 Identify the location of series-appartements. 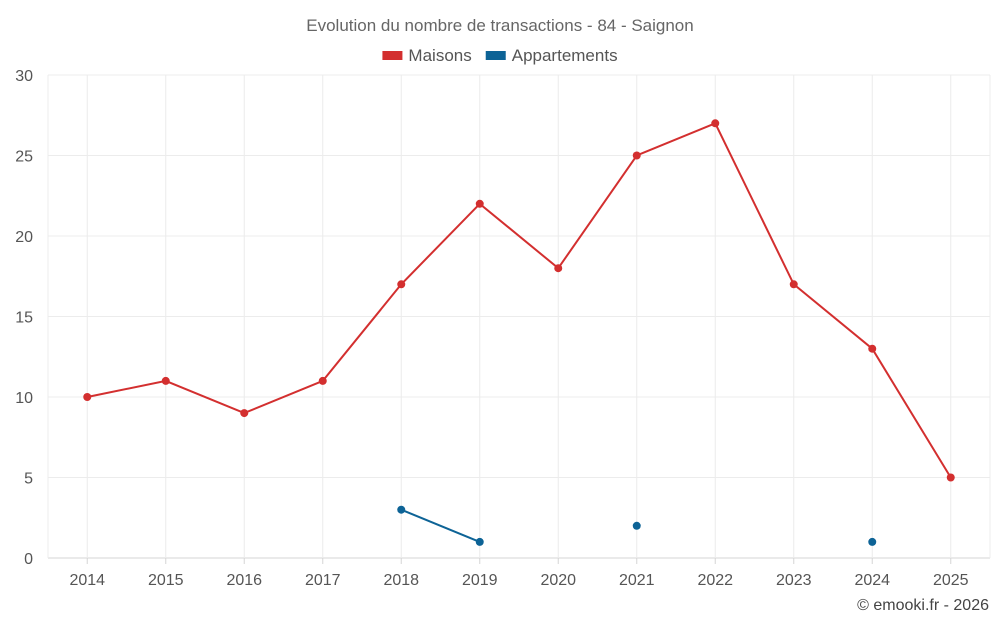
(637, 525).